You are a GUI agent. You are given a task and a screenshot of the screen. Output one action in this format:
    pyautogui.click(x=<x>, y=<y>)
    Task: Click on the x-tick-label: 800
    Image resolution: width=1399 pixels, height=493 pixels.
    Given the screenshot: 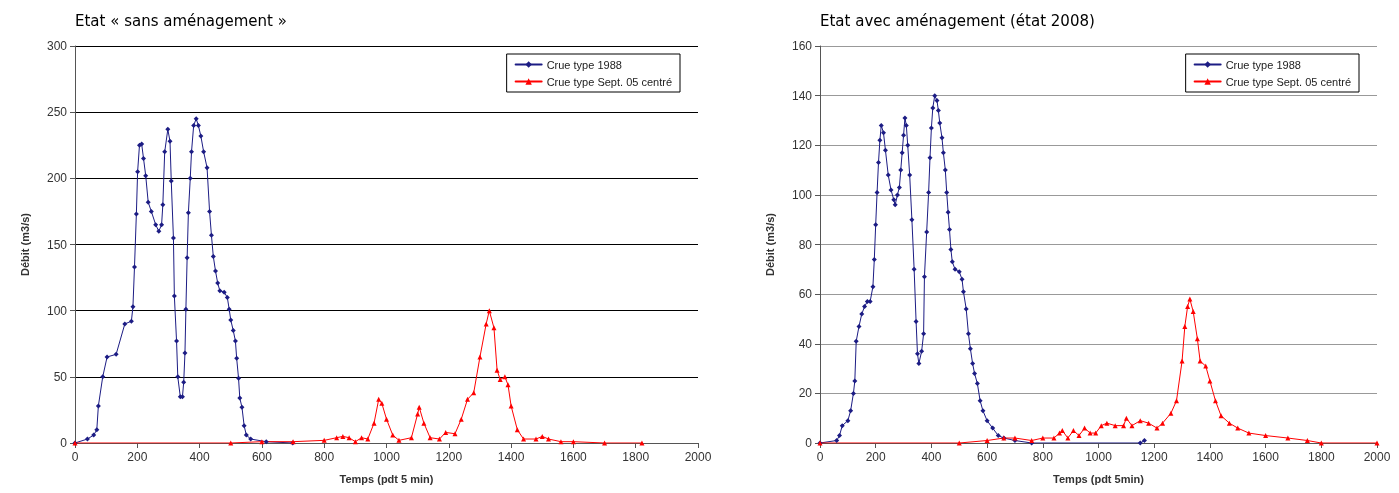 What is the action you would take?
    pyautogui.click(x=1043, y=457)
    